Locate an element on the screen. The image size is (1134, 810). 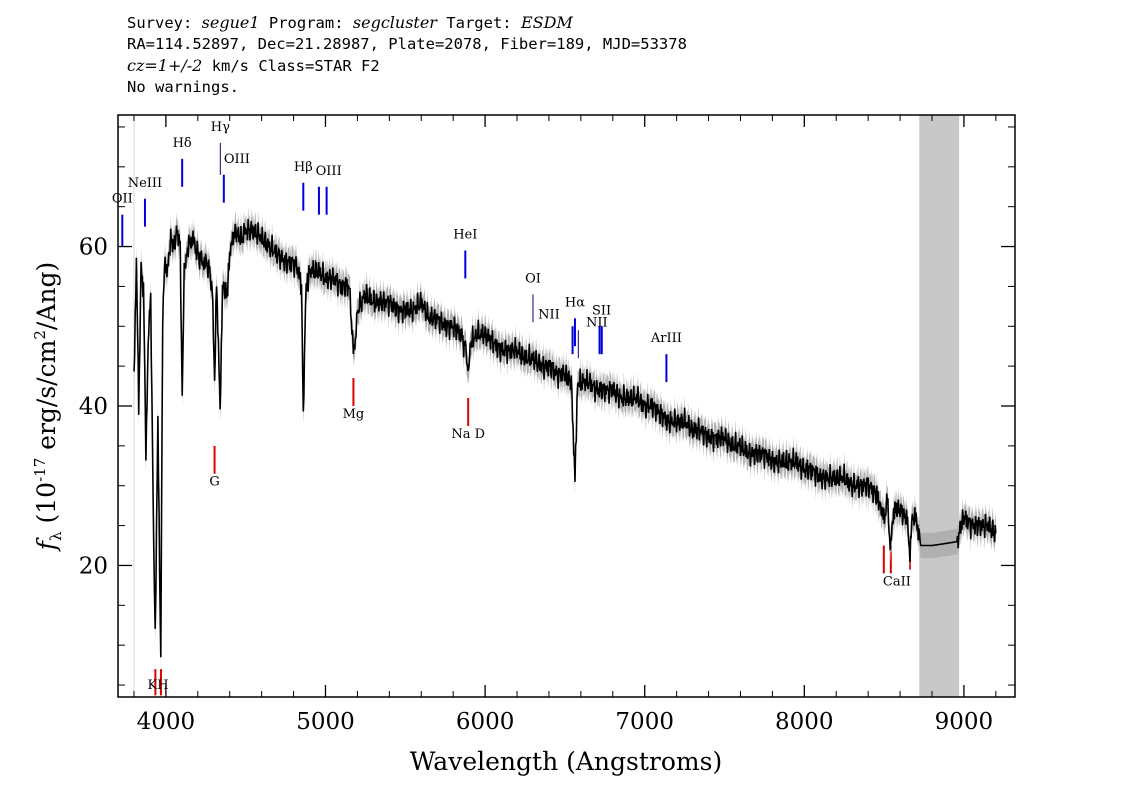
emission-line-label: OII is located at coordinates (122, 199).